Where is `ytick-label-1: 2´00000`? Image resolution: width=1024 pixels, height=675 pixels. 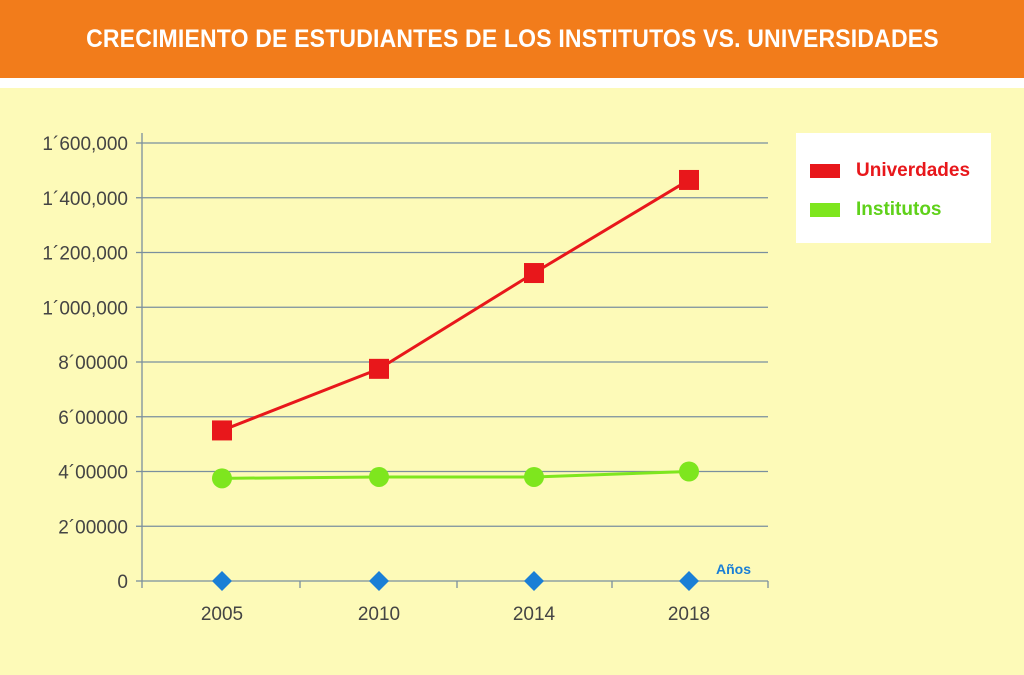 ytick-label-1: 2´00000 is located at coordinates (93, 527).